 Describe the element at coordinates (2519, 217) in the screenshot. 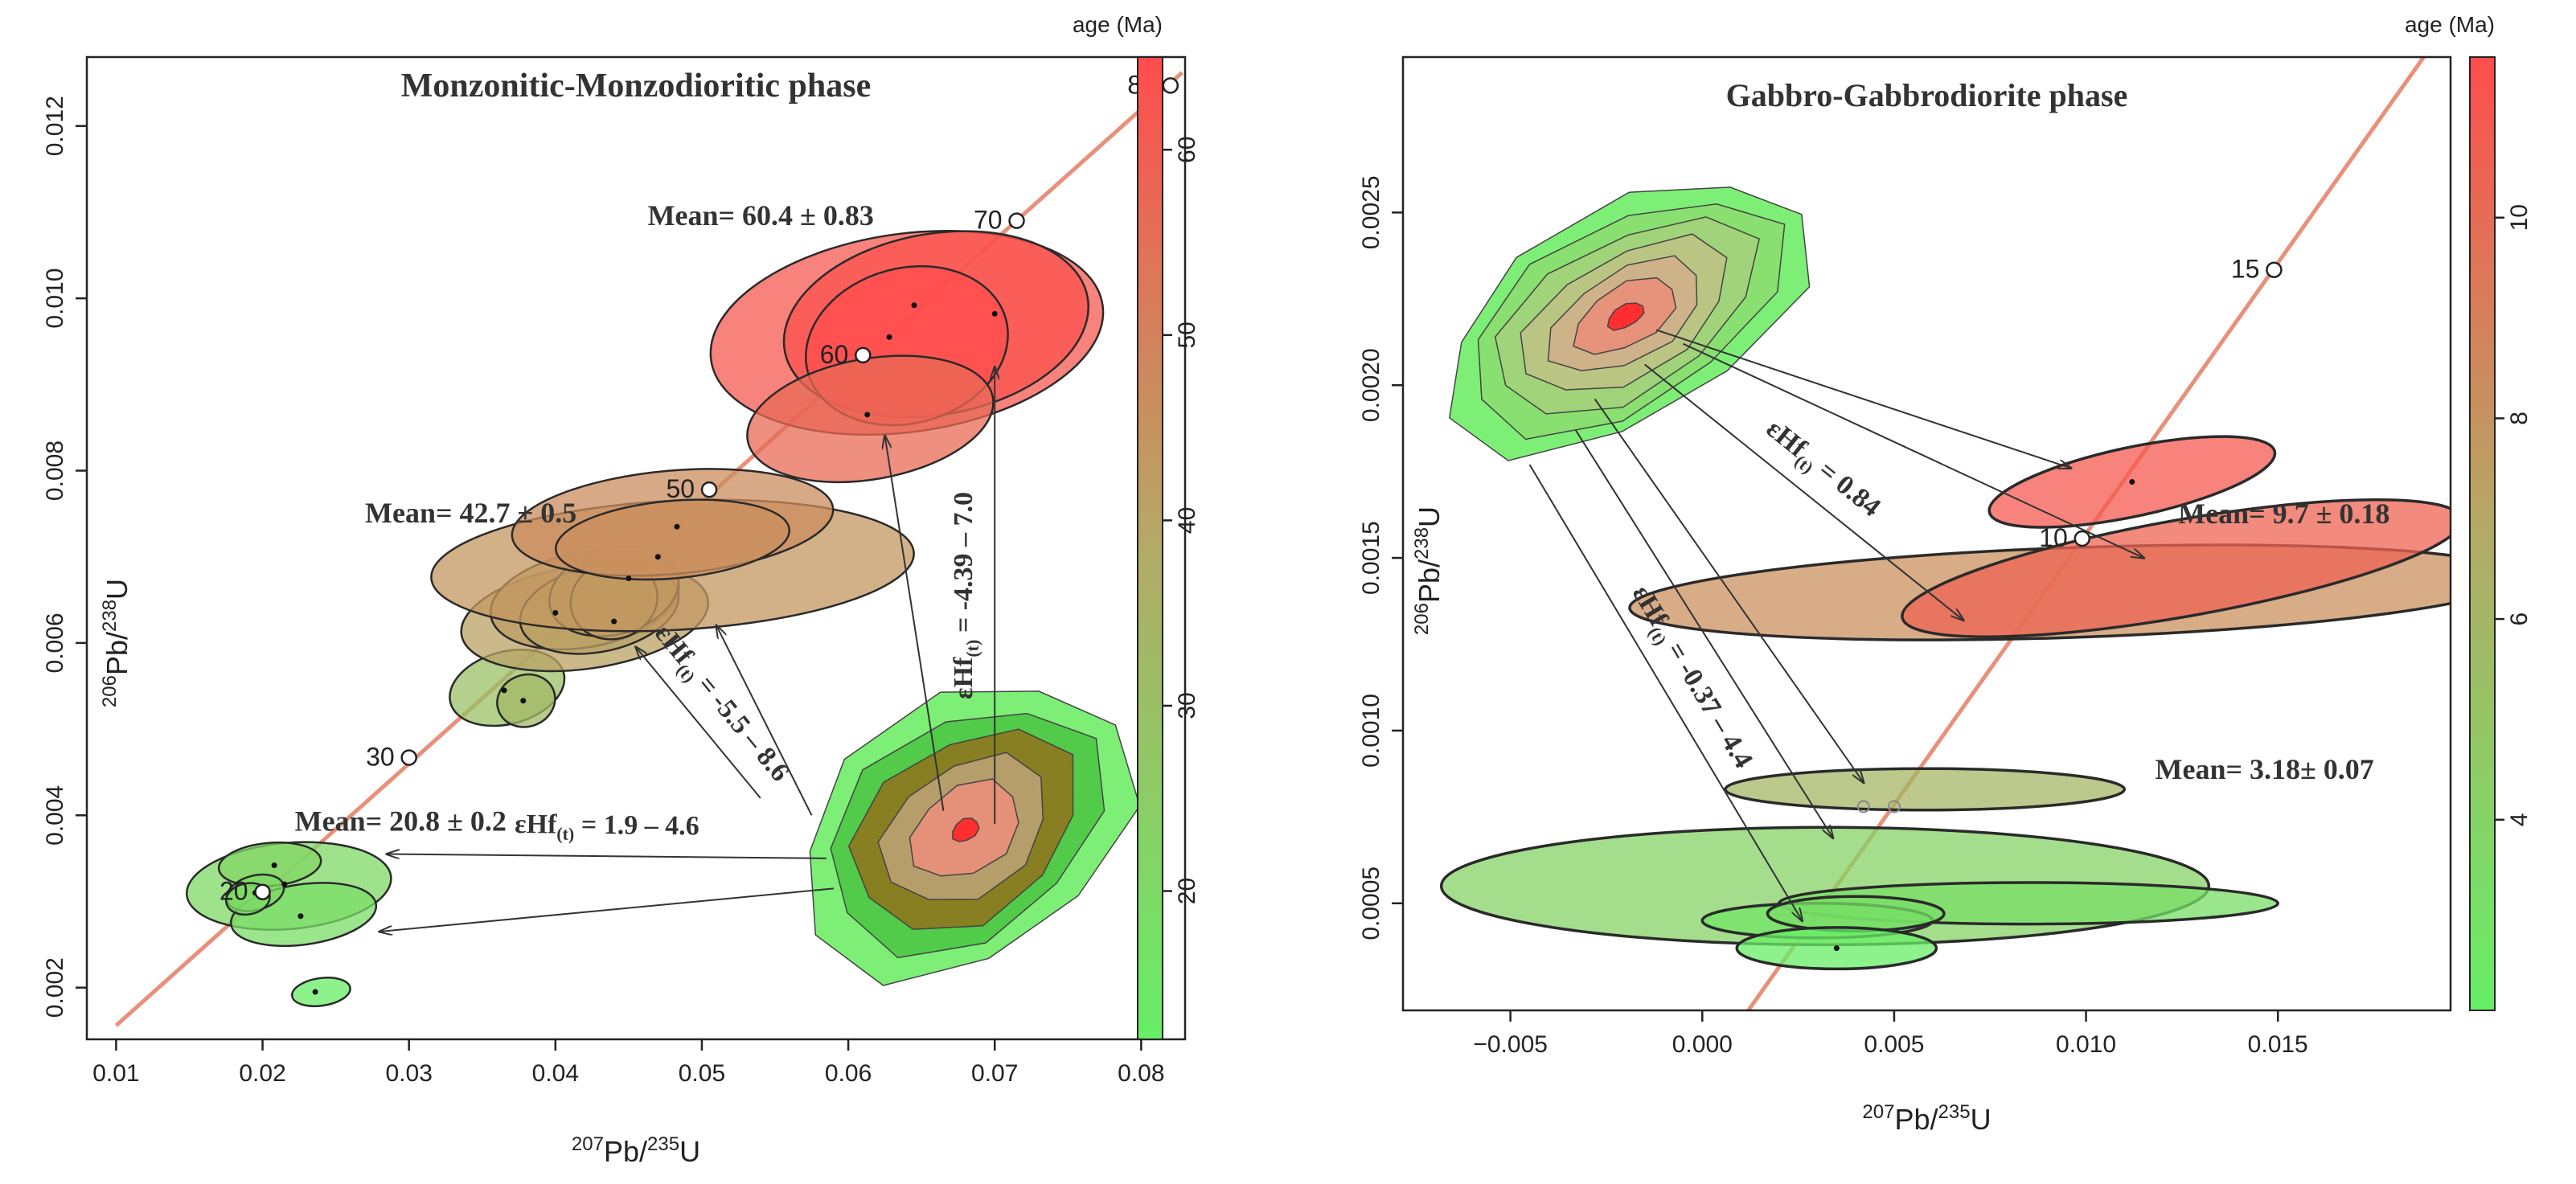

I see `colorbar-tick-label: 10` at that location.